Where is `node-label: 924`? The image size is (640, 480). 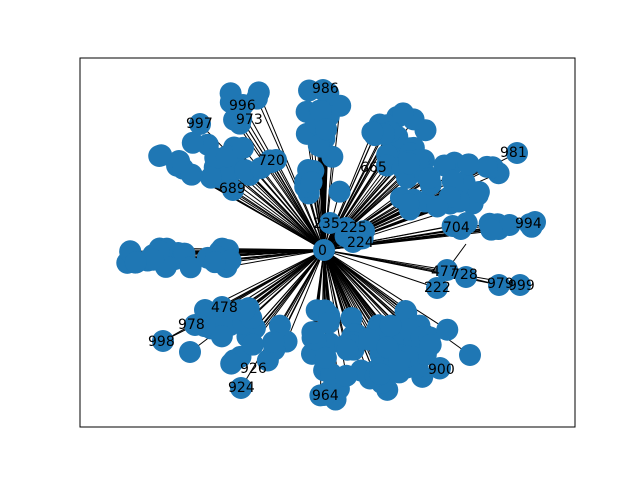
node-label: 924 is located at coordinates (241, 388).